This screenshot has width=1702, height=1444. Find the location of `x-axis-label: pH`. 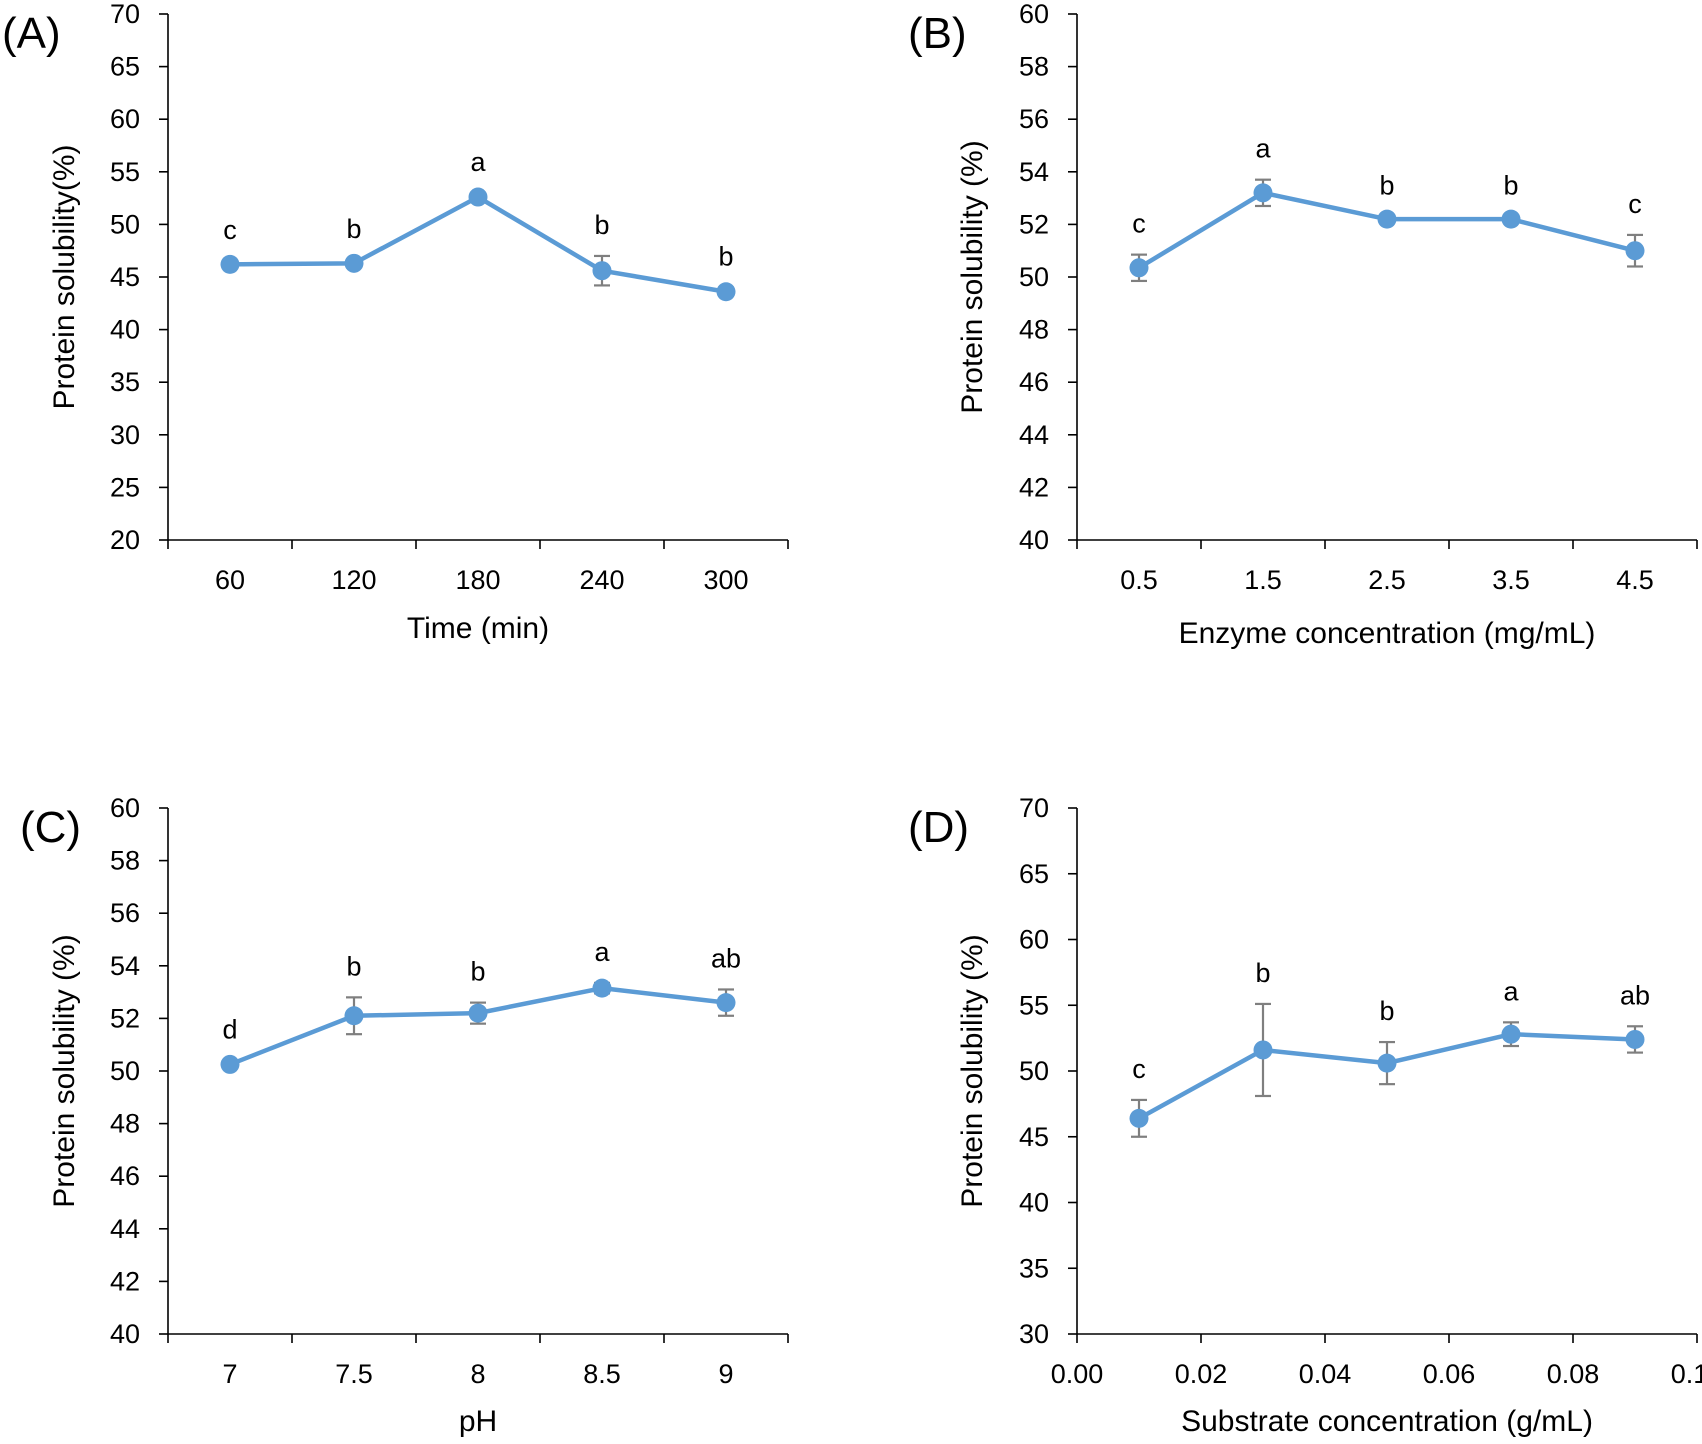

x-axis-label: pH is located at coordinates (478, 1421).